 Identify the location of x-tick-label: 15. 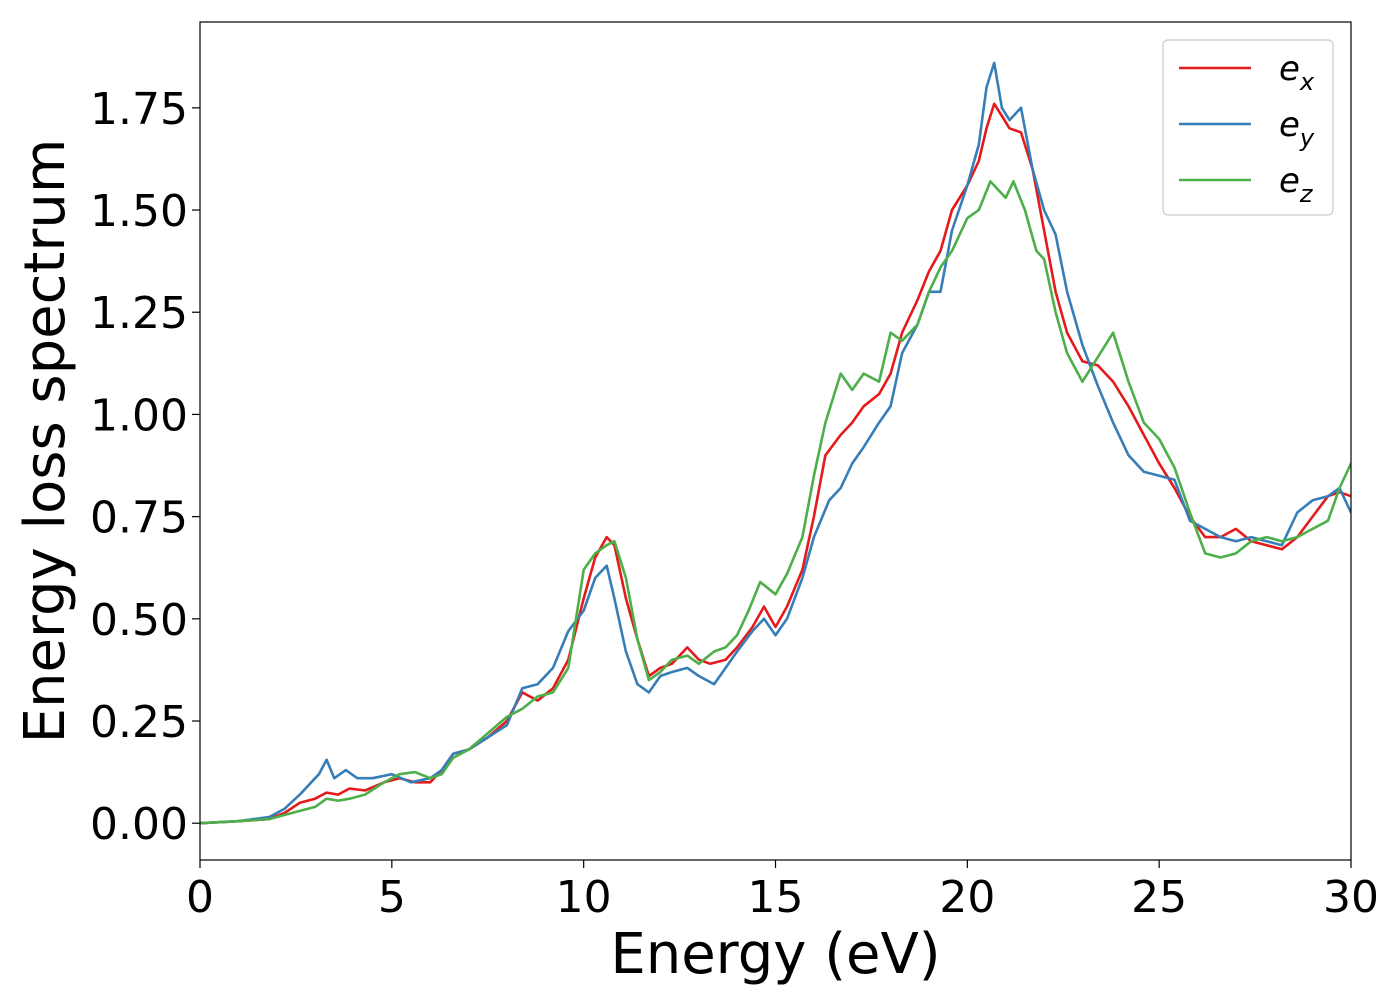
(776, 897).